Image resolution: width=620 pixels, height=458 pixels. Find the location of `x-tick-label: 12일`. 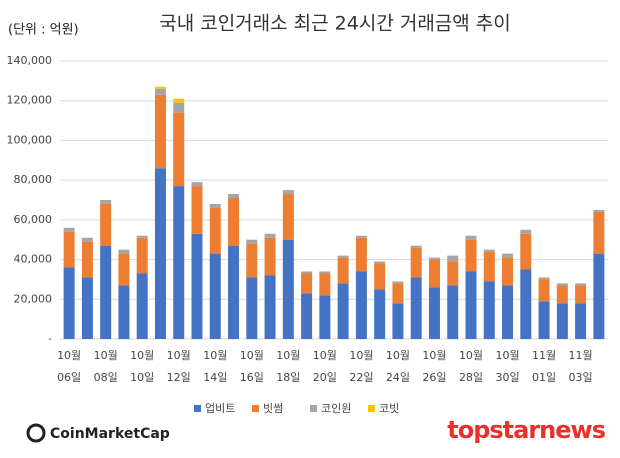

x-tick-label: 12일 is located at coordinates (179, 377).